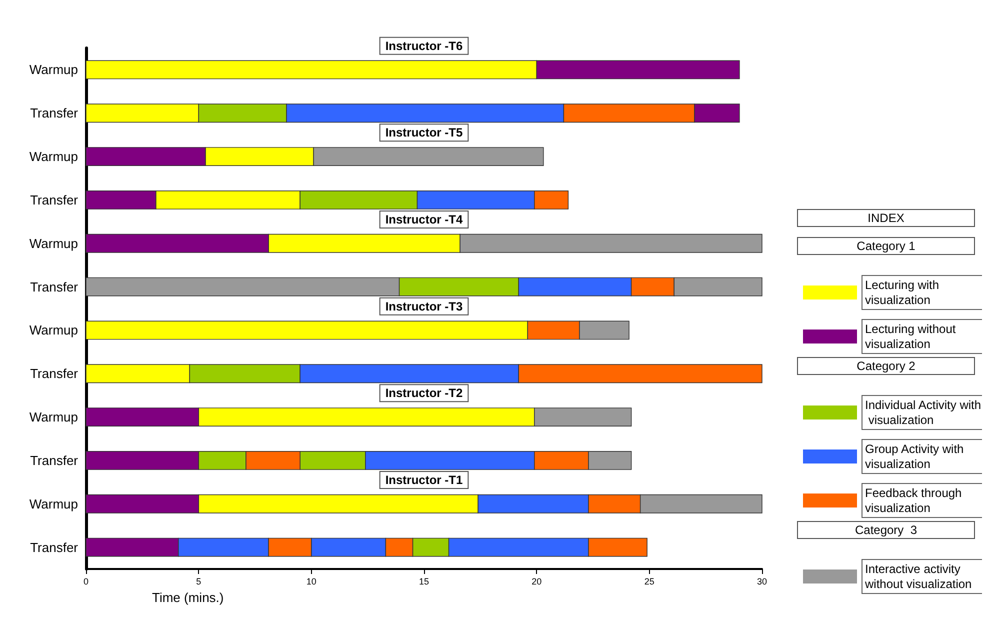 This screenshot has width=990, height=625. I want to click on x-axis-title: Time (mins.), so click(188, 597).